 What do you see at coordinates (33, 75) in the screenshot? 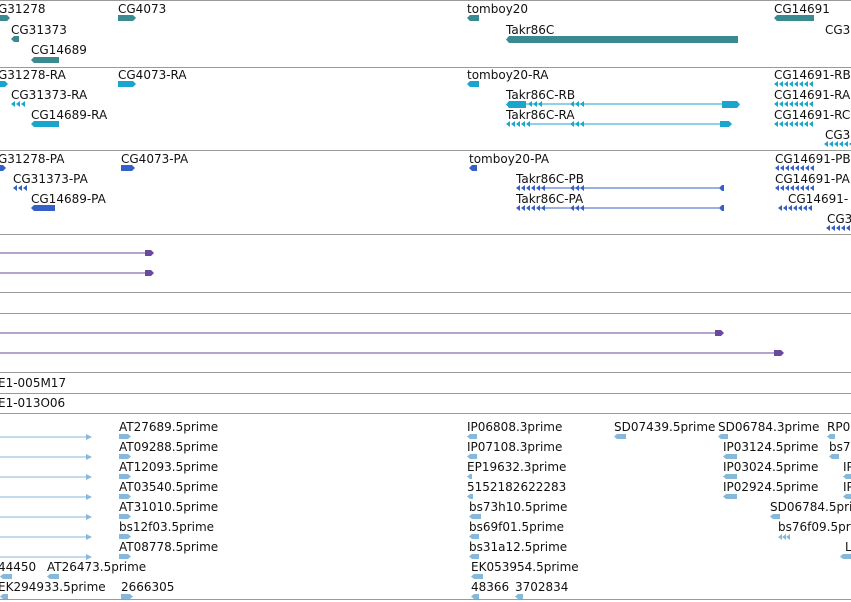
I see `transcript-label: G31278-RA` at bounding box center [33, 75].